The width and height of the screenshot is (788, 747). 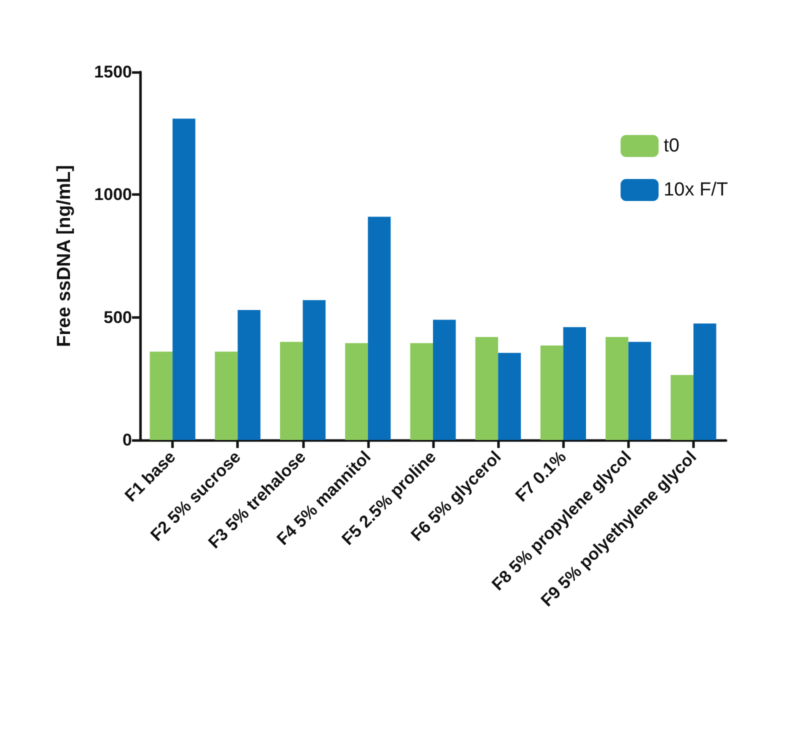 What do you see at coordinates (113, 194) in the screenshot?
I see `y-tick-label: 1000` at bounding box center [113, 194].